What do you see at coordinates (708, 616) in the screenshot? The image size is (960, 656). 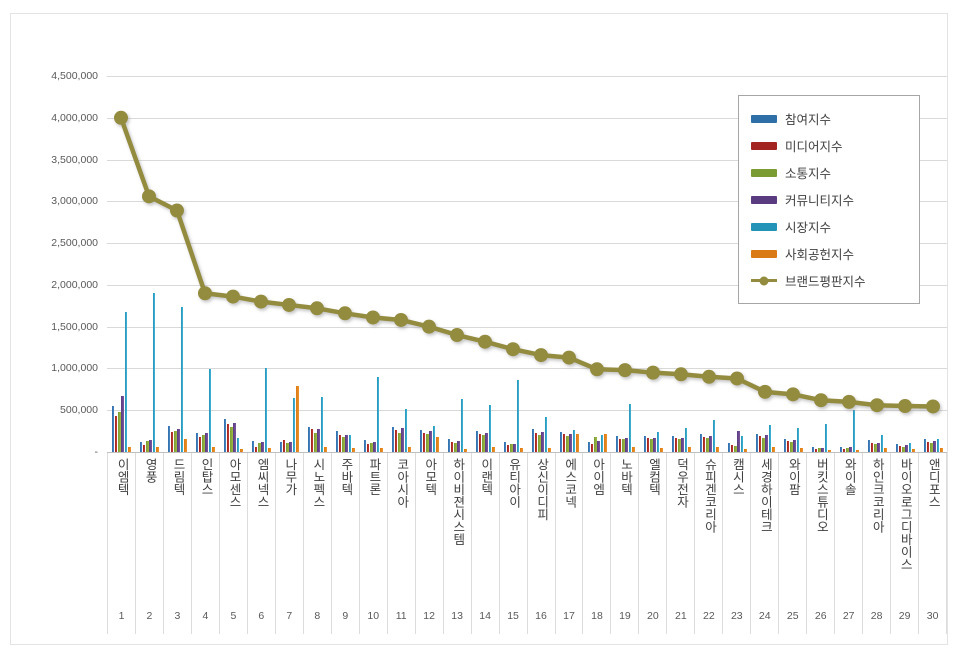 I see `x-axis-rank-label: 22` at bounding box center [708, 616].